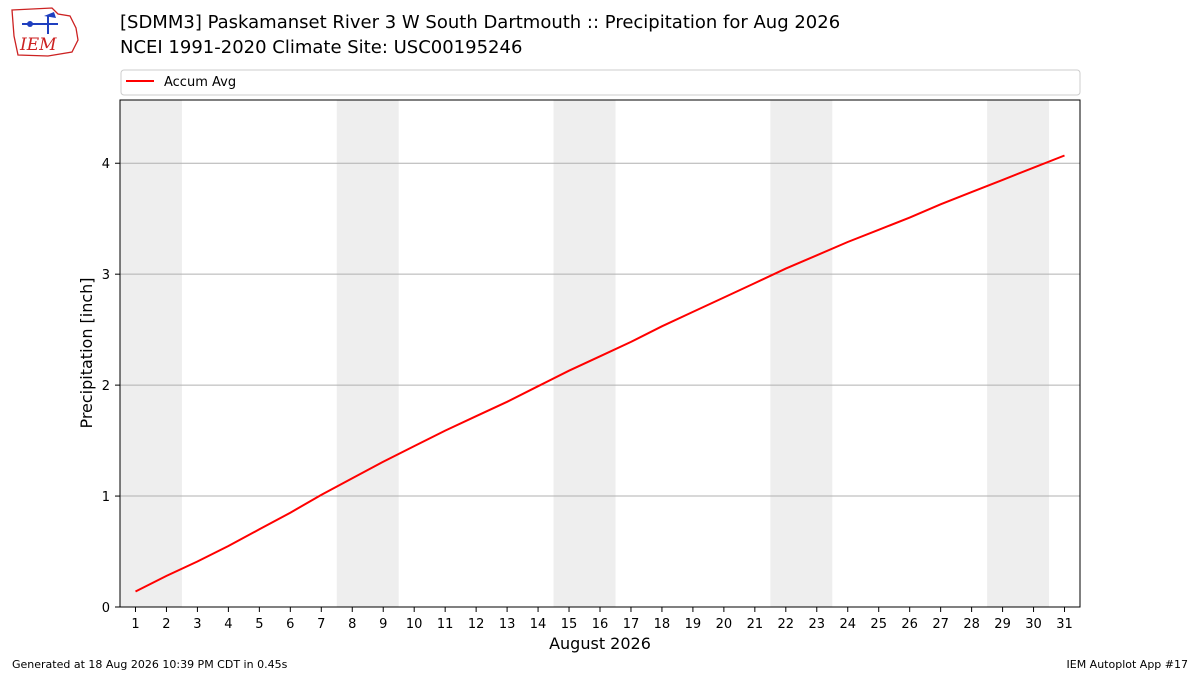 The height and width of the screenshot is (675, 1200). I want to click on x-tick-label: 2, so click(166, 624).